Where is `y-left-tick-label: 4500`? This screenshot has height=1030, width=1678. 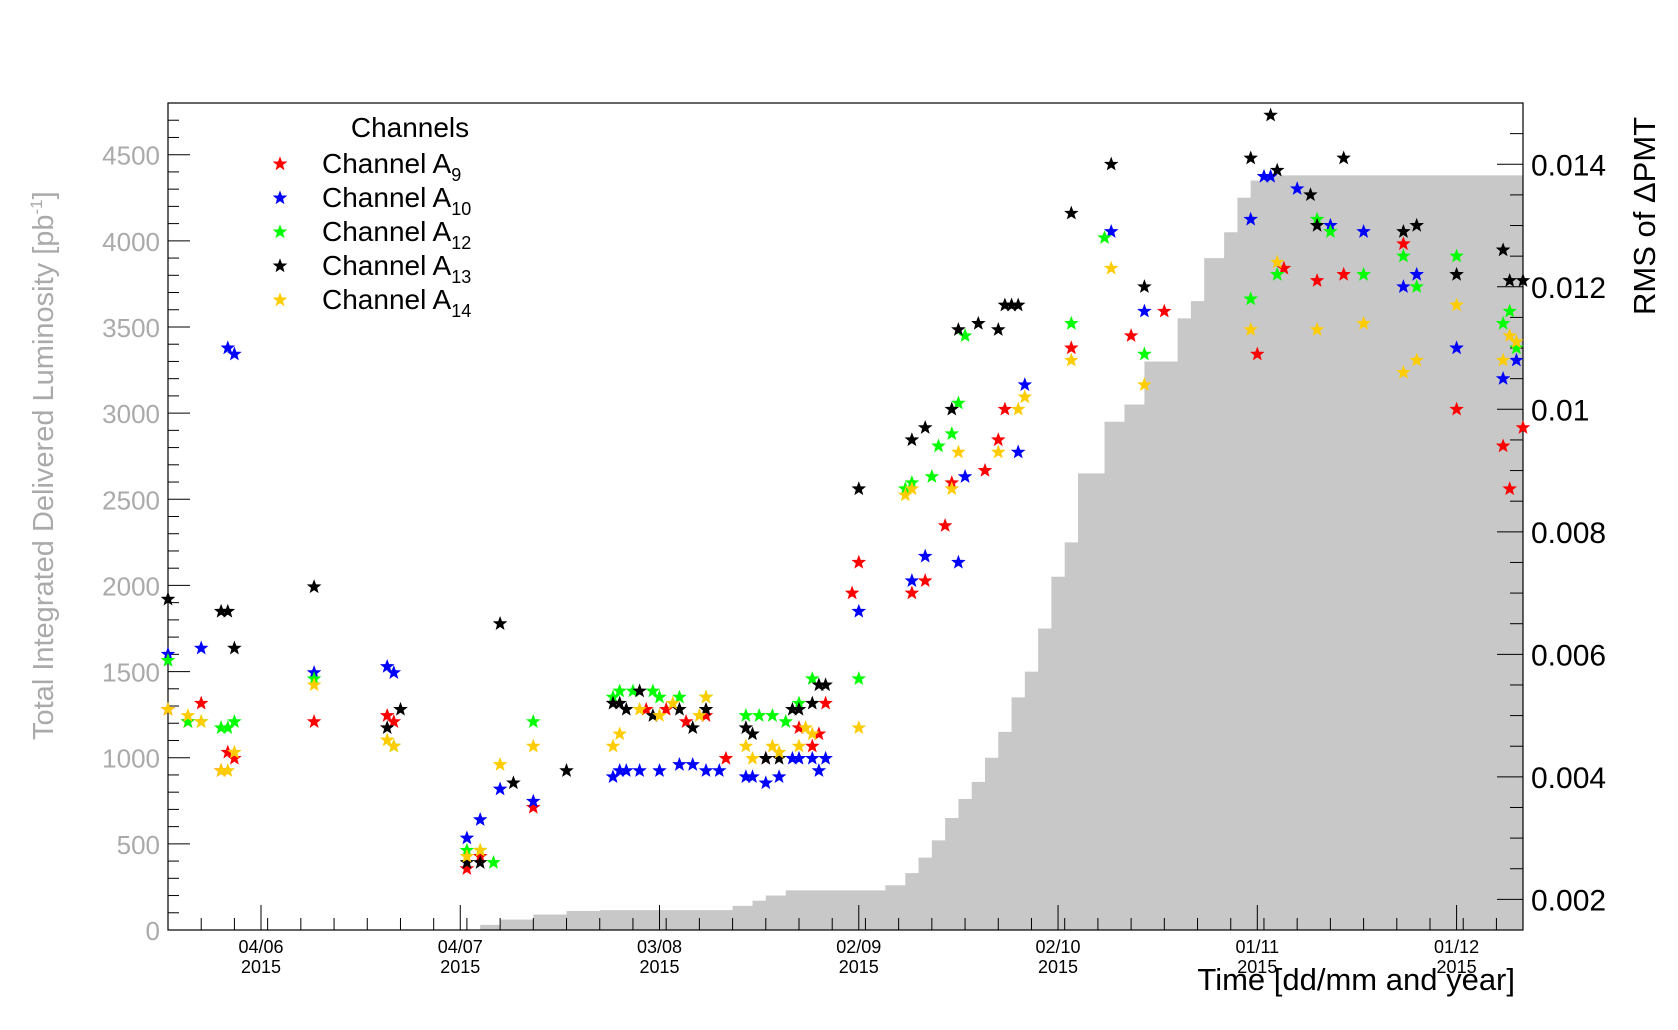 y-left-tick-label: 4500 is located at coordinates (131, 156).